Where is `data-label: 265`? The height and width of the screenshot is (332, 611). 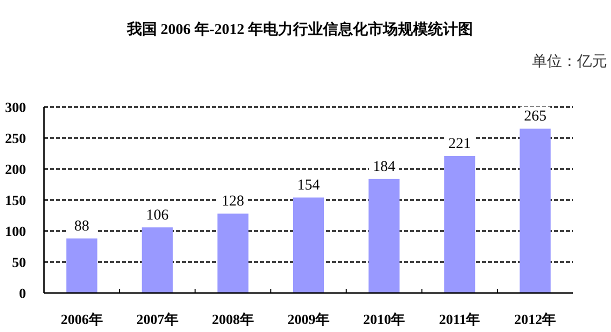
data-label: 265 is located at coordinates (535, 116).